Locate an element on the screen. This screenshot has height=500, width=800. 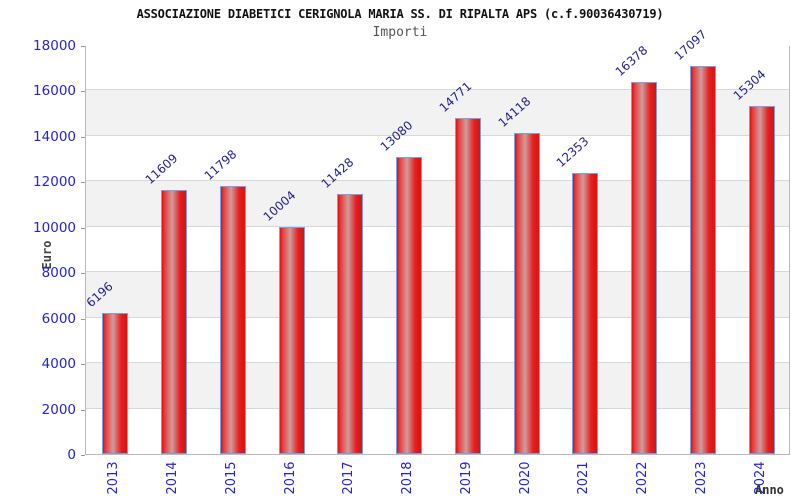
x-tick-label: 2019 is located at coordinates (466, 478).